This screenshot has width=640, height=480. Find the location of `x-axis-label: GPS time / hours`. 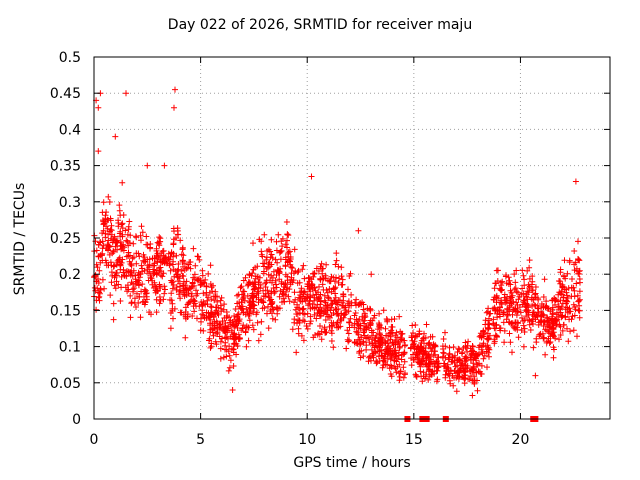

x-axis-label: GPS time / hours is located at coordinates (352, 463).